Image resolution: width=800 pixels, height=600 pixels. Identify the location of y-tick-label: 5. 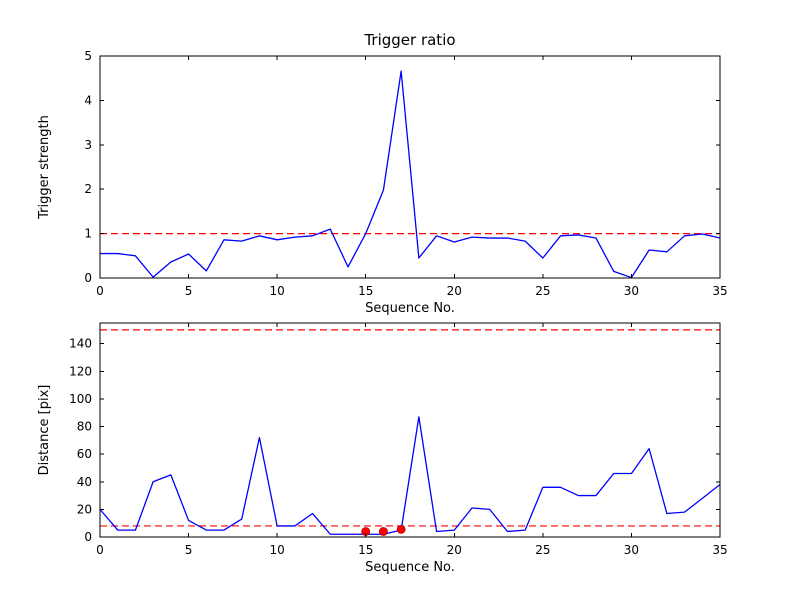
(88, 56).